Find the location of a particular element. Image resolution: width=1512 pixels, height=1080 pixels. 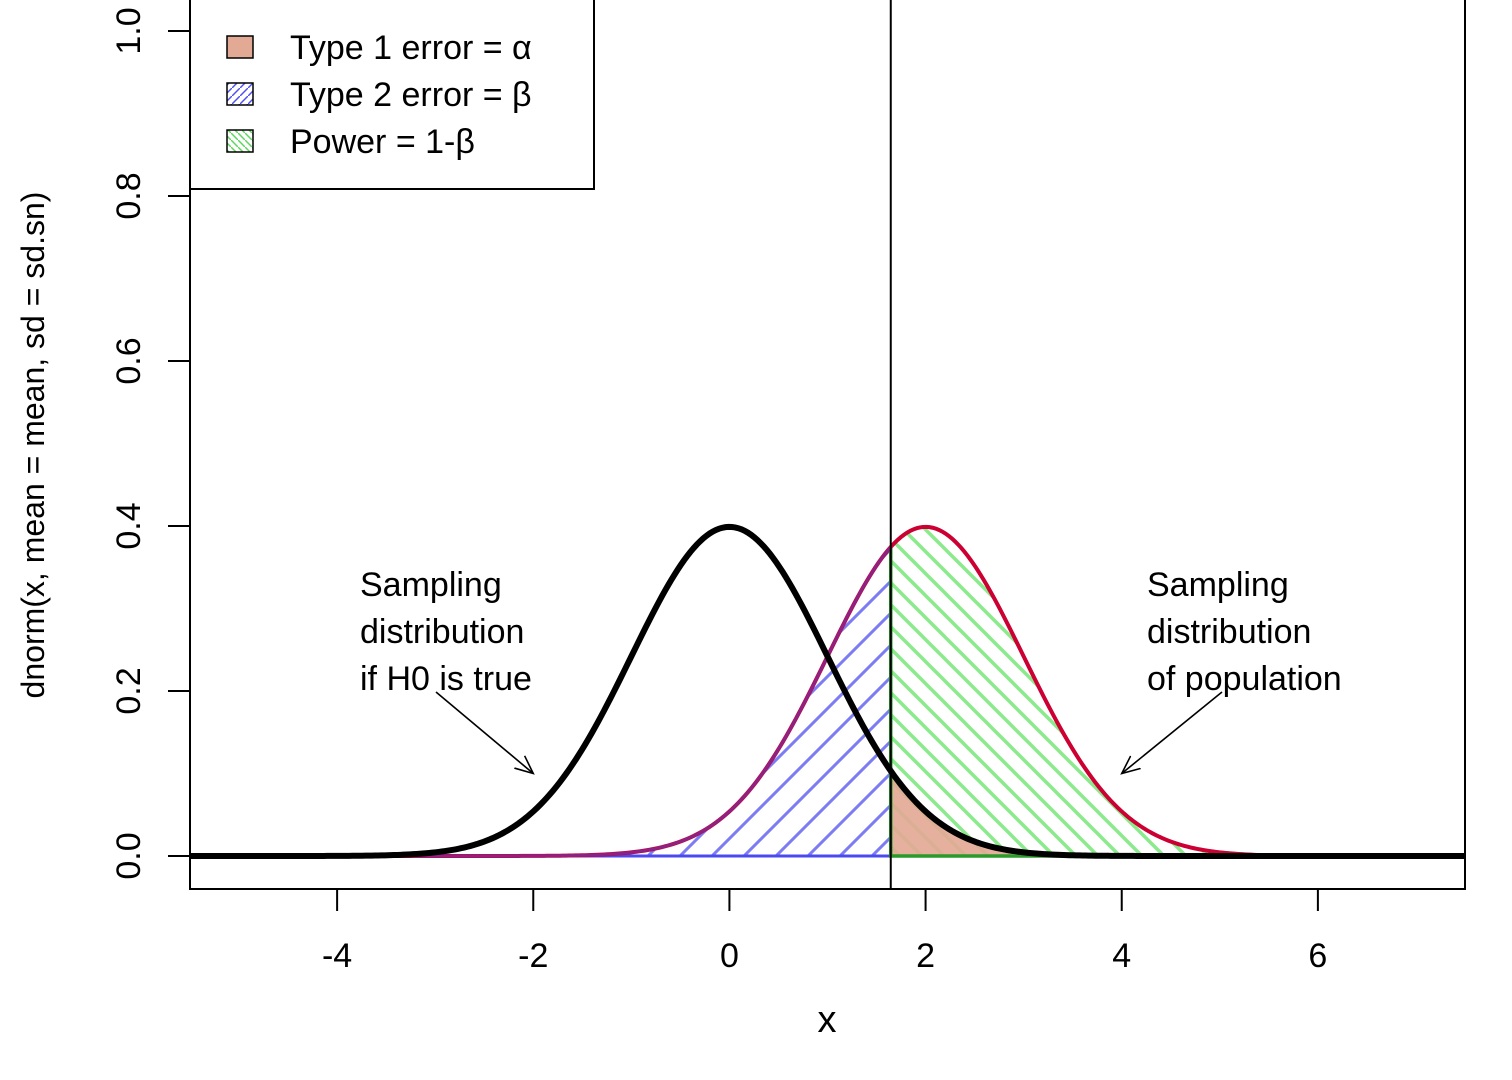

legend-item: Power = 1-β is located at coordinates (350, 142).